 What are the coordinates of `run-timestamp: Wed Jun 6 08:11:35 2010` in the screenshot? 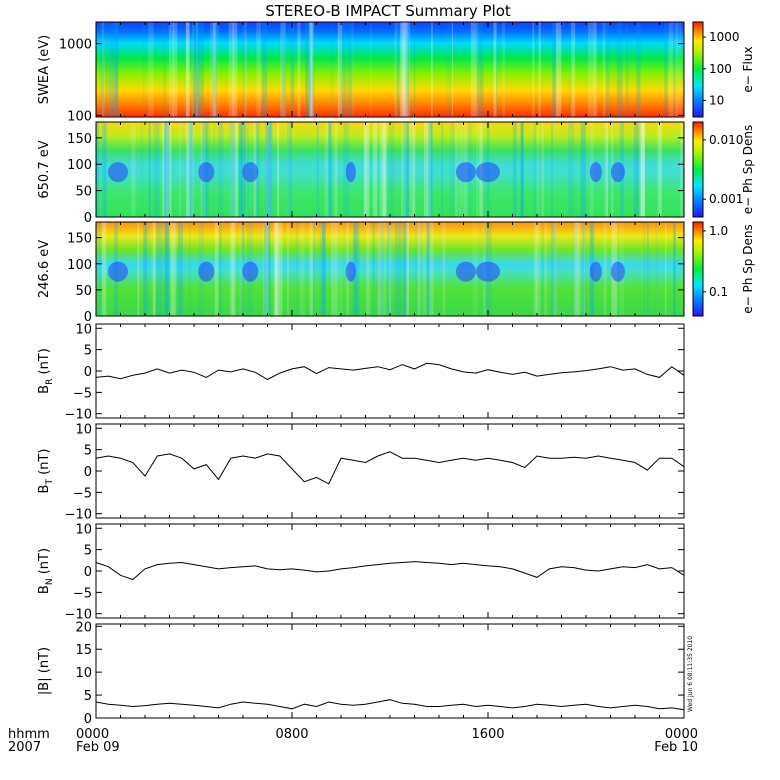 It's located at (690, 674).